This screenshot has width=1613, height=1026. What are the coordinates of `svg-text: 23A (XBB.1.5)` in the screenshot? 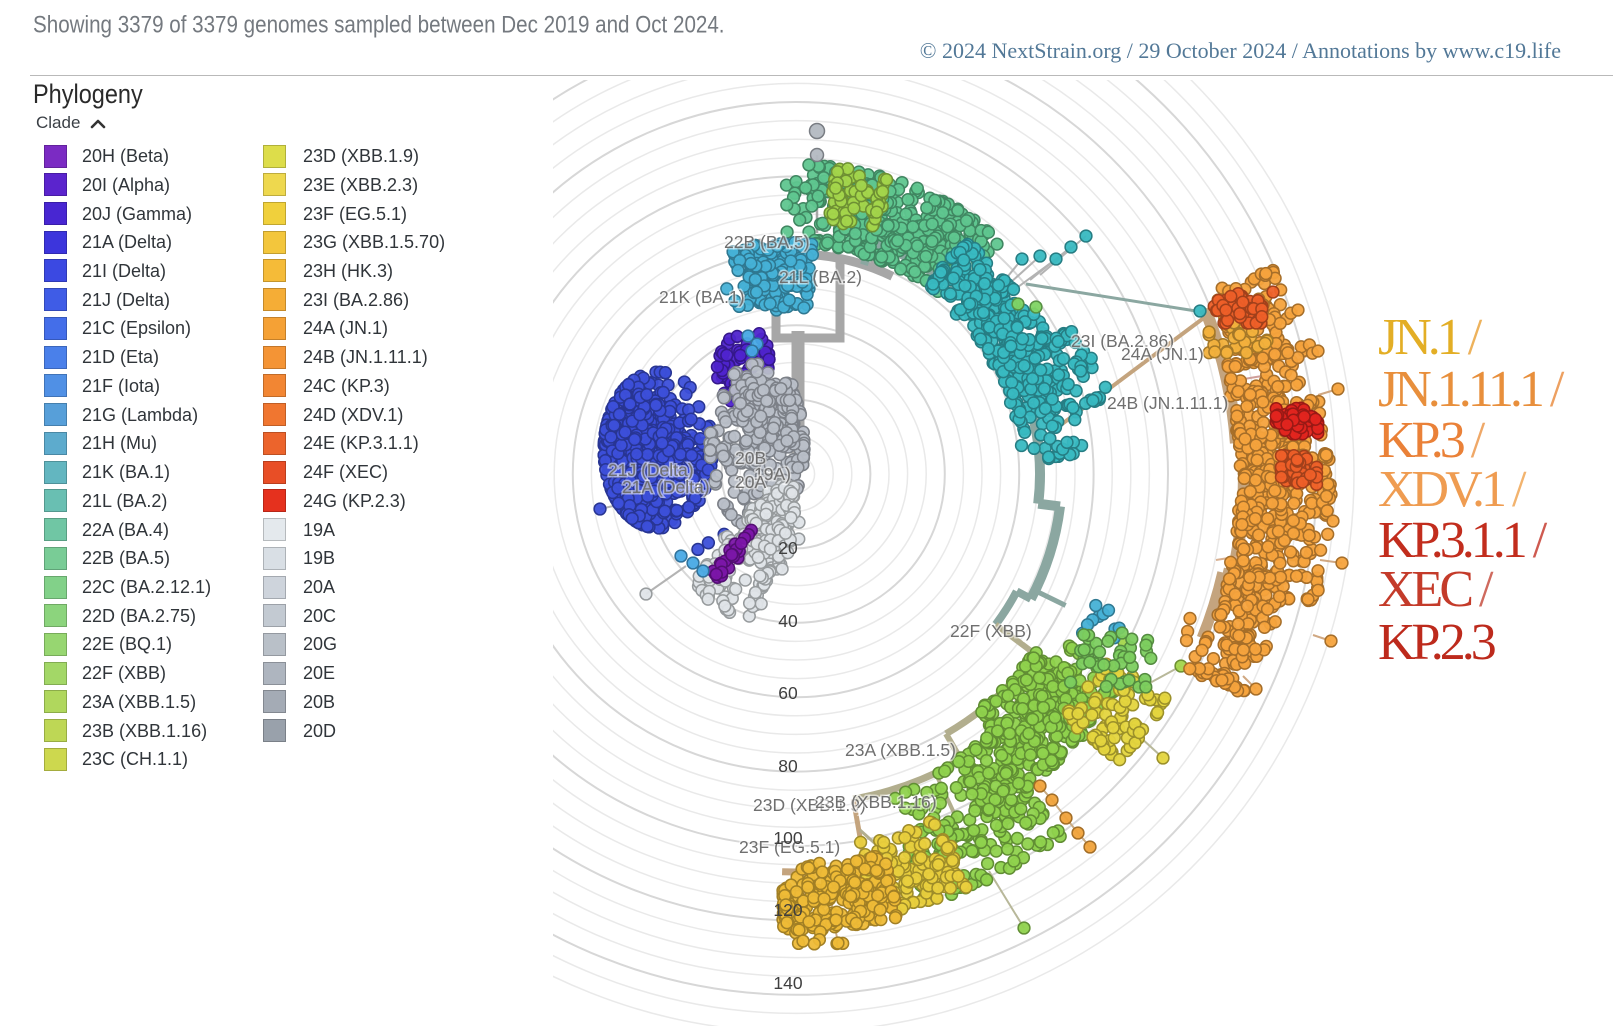 It's located at (900, 750).